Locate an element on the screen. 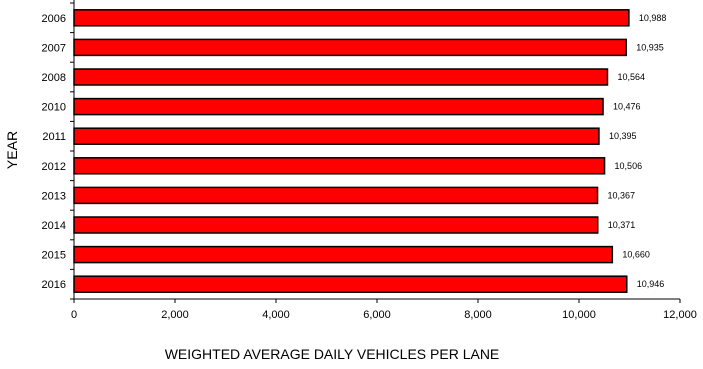  x-ticks-group: 0 2,000 4,000 6,000 8,000 10,000 12,000 is located at coordinates (384, 310).